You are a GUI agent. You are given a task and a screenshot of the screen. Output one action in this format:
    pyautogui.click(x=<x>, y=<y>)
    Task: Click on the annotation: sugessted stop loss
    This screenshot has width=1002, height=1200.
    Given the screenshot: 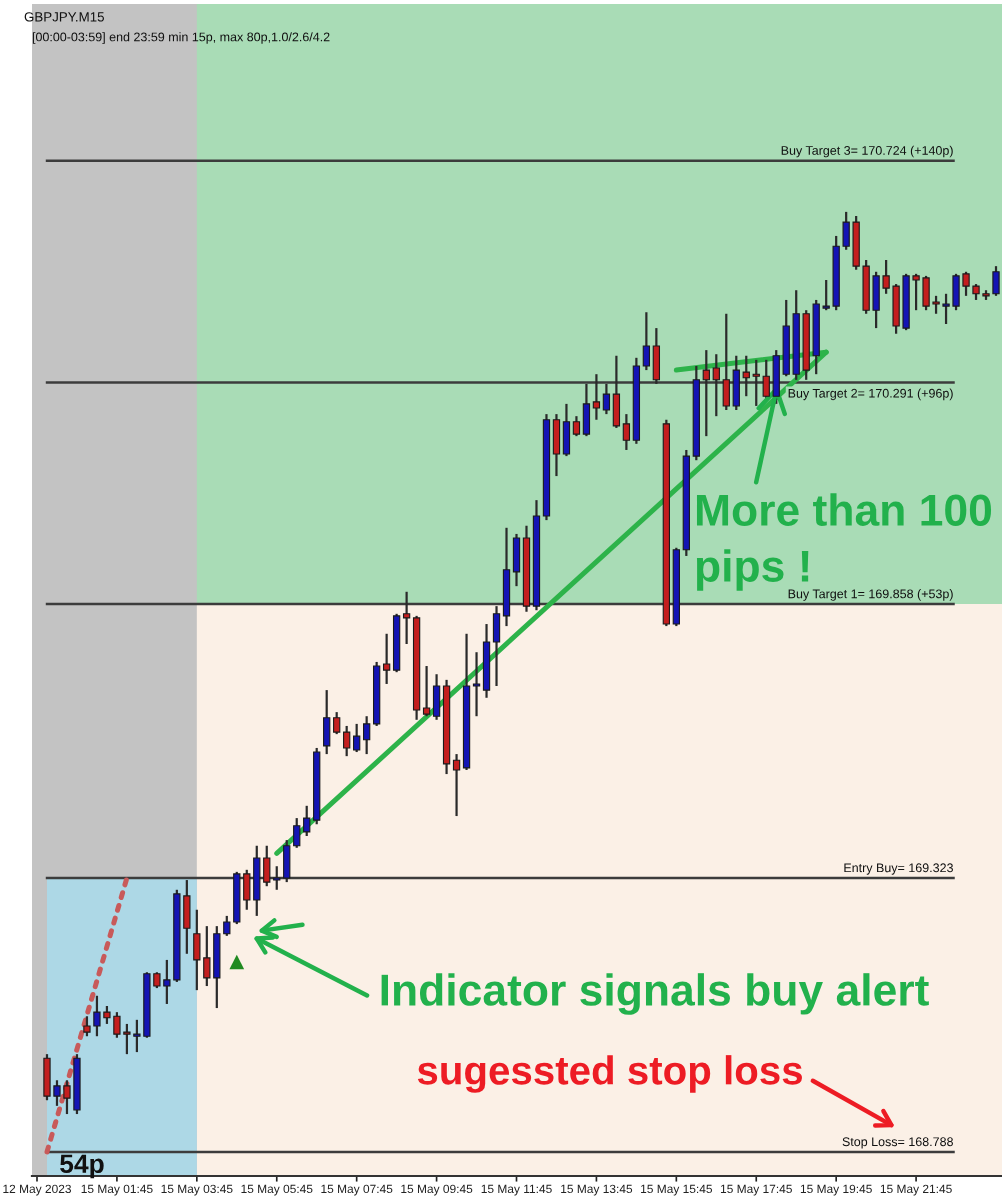 What is the action you would take?
    pyautogui.click(x=609, y=1074)
    